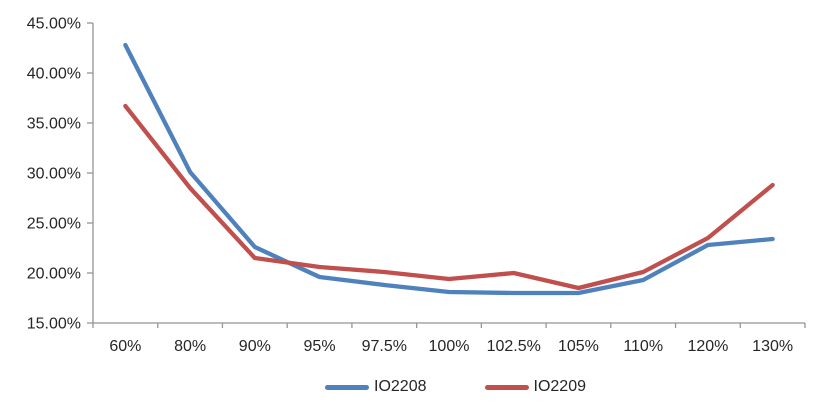  Describe the element at coordinates (400, 386) in the screenshot. I see `legend-label-io2208: IO2208` at that location.